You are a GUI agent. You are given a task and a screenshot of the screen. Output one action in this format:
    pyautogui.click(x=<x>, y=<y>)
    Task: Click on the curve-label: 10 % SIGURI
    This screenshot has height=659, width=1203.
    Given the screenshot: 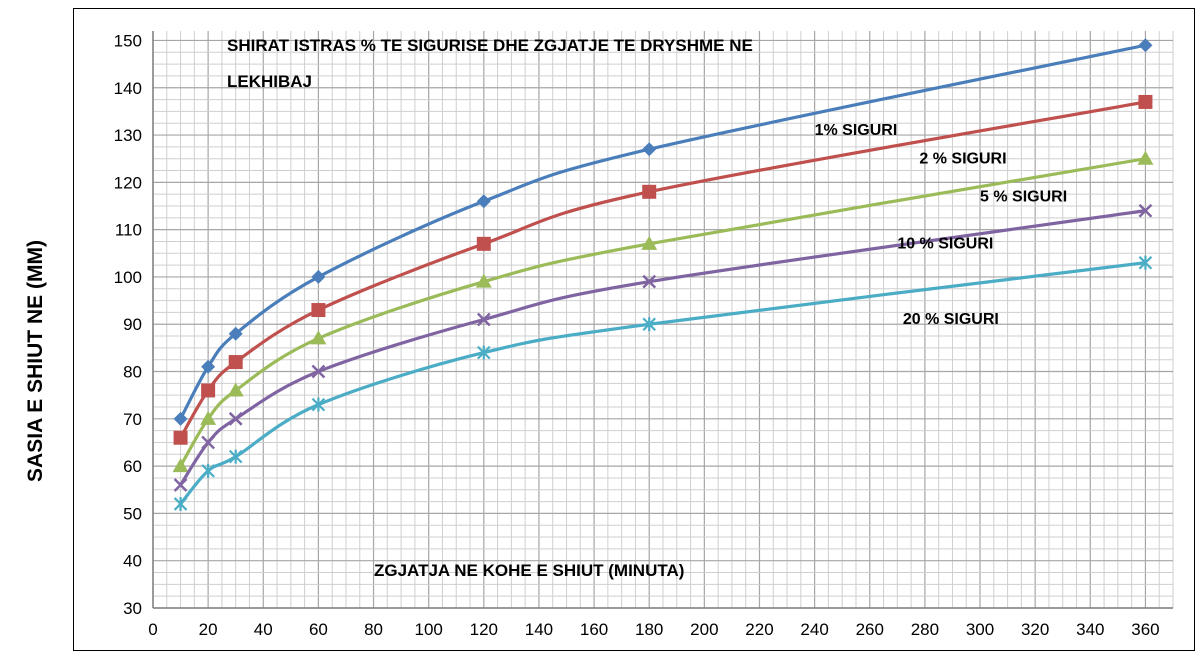 What is the action you would take?
    pyautogui.click(x=945, y=244)
    